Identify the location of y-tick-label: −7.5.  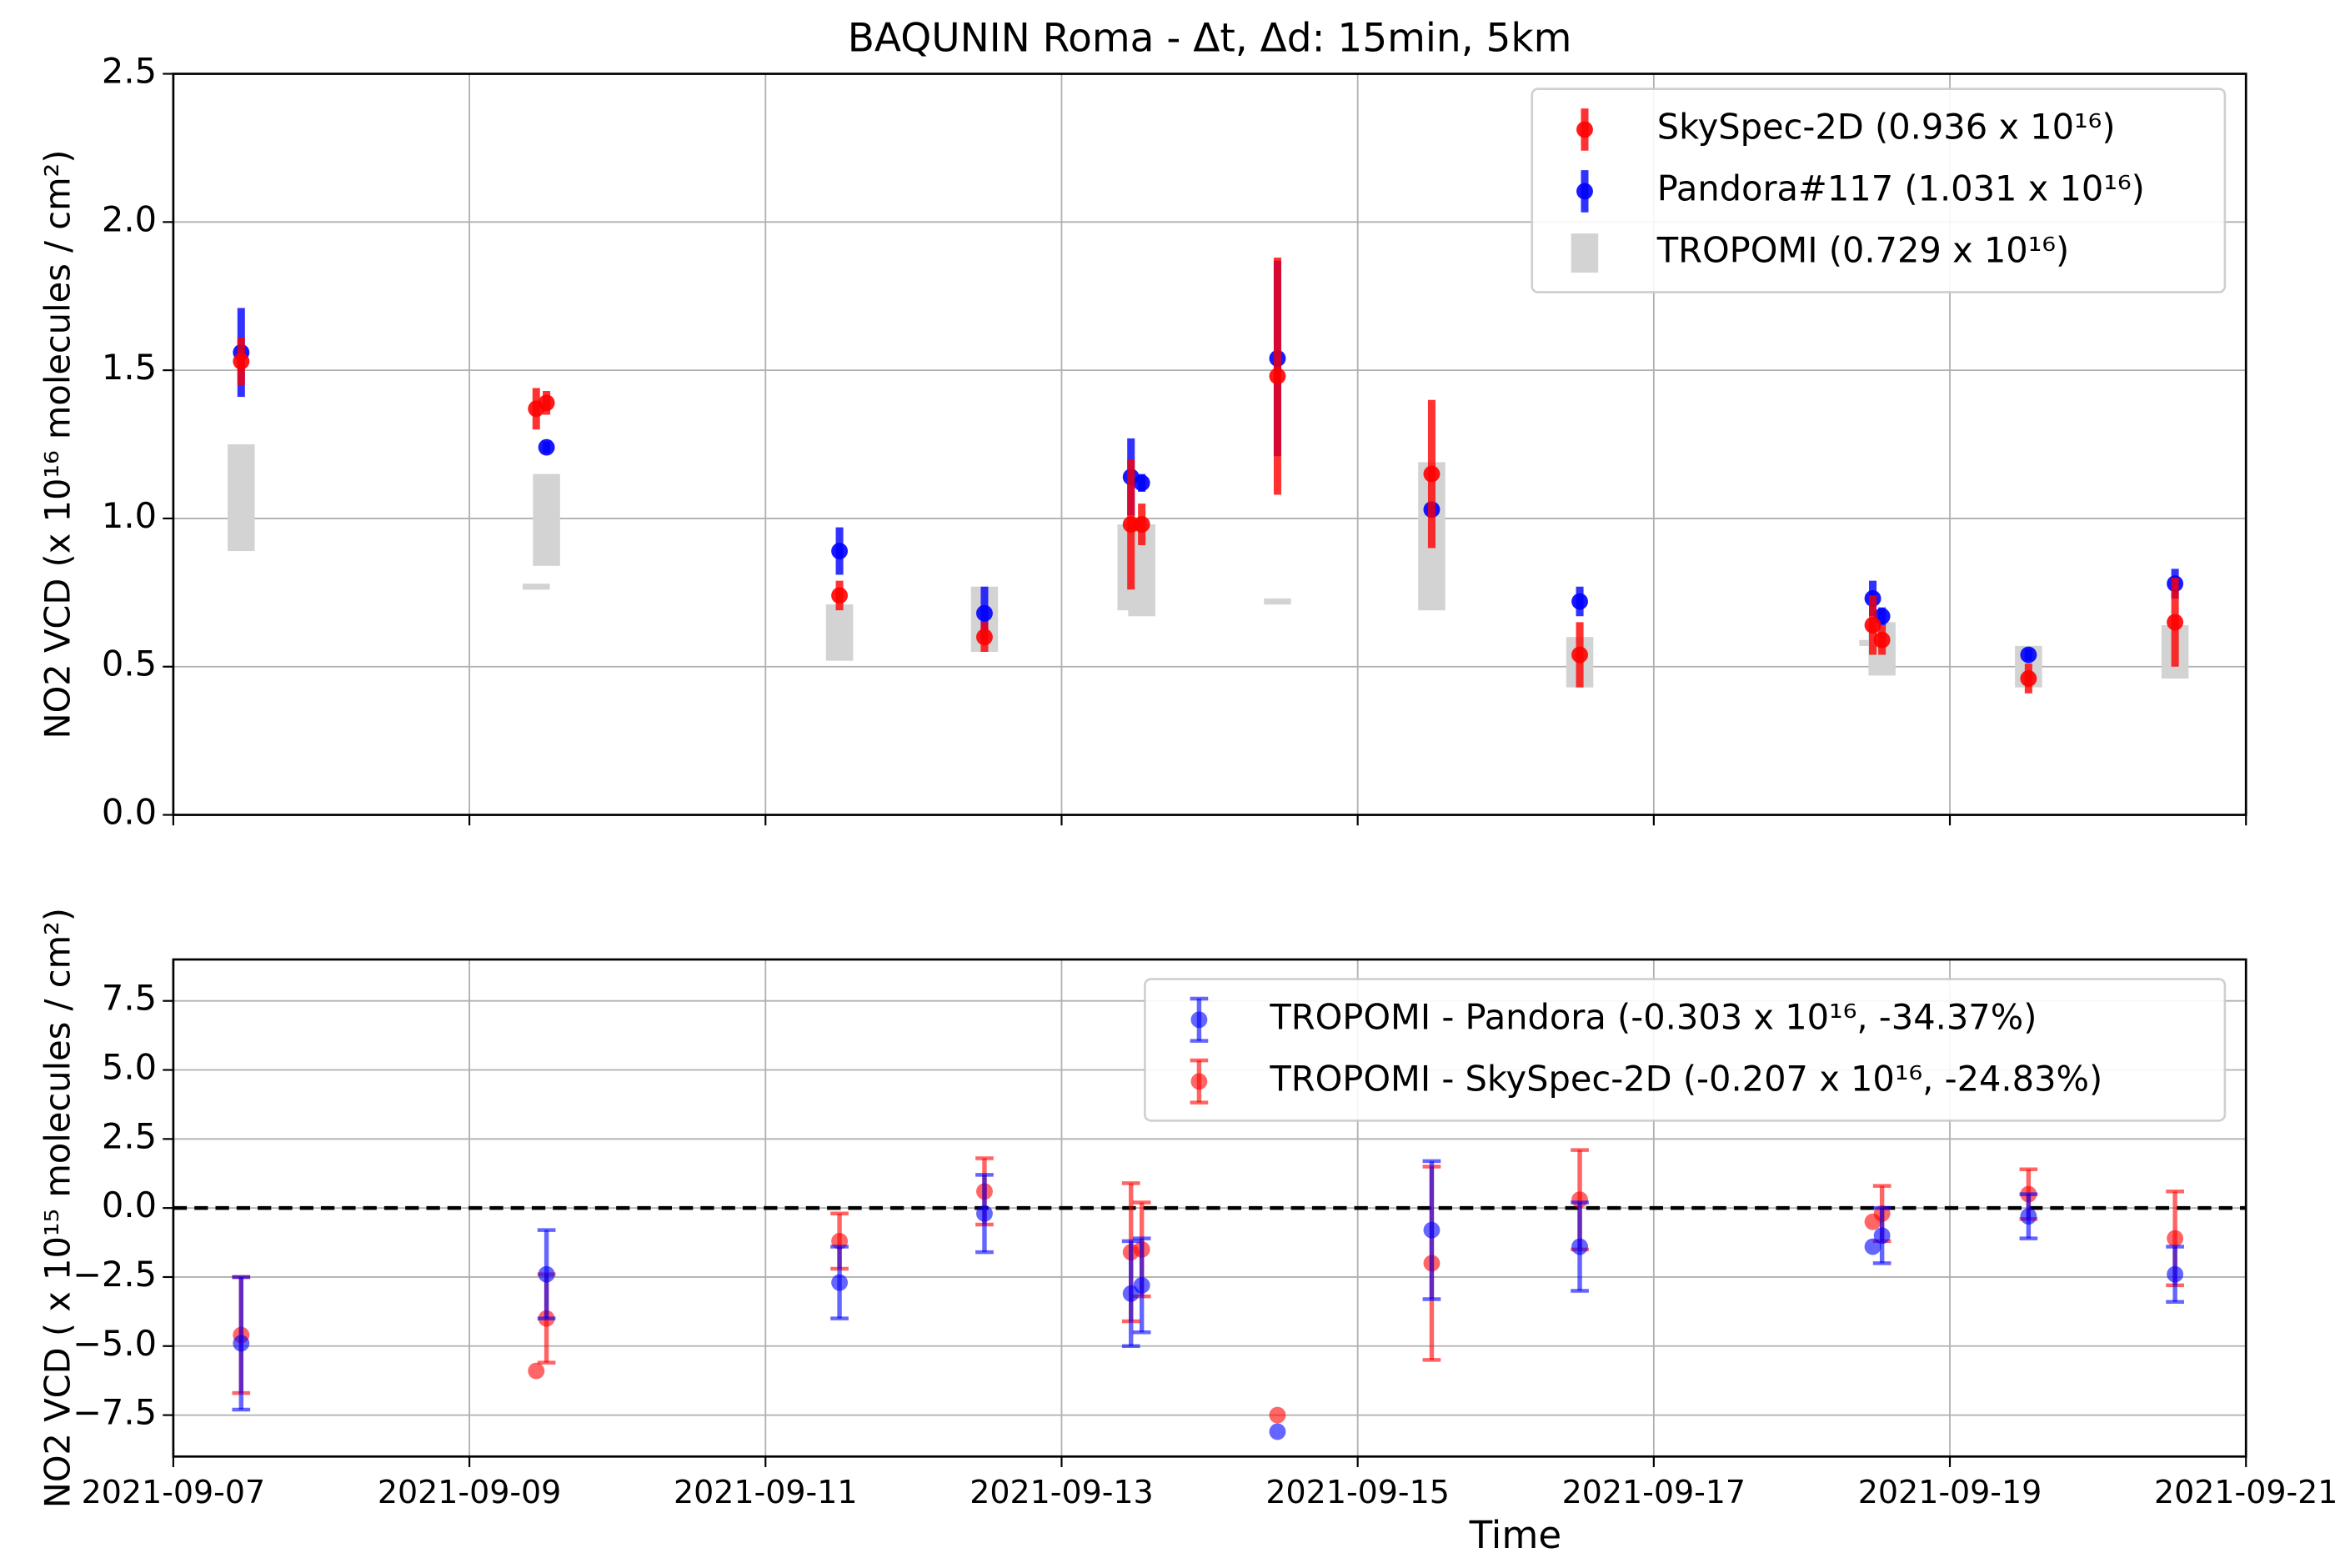
(115, 1412).